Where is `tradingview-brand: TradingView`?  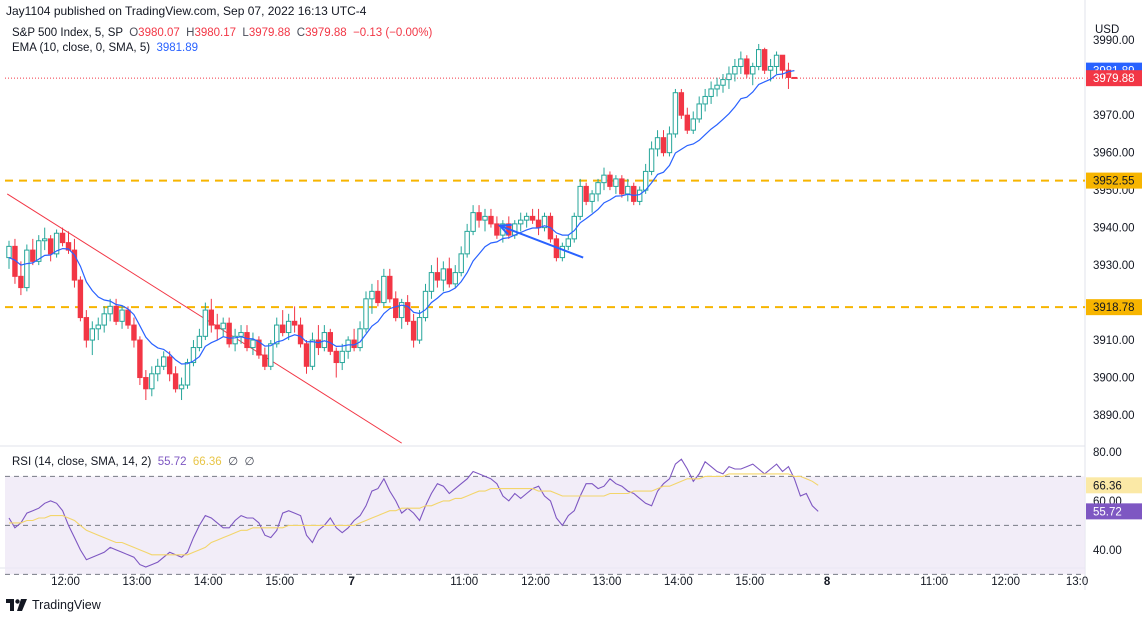 tradingview-brand: TradingView is located at coordinates (53, 605).